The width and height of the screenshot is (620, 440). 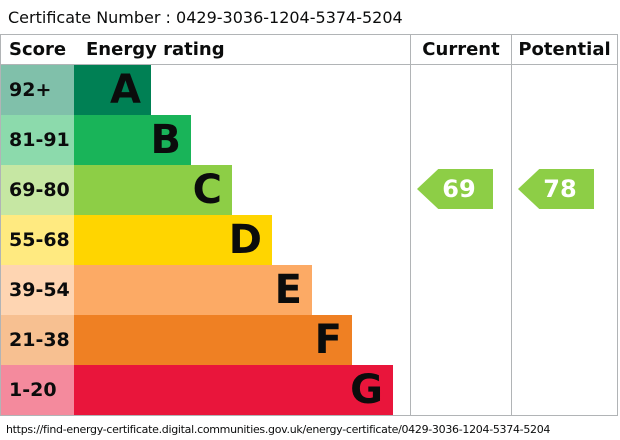 What do you see at coordinates (213, 340) in the screenshot?
I see `band-f-bar: F` at bounding box center [213, 340].